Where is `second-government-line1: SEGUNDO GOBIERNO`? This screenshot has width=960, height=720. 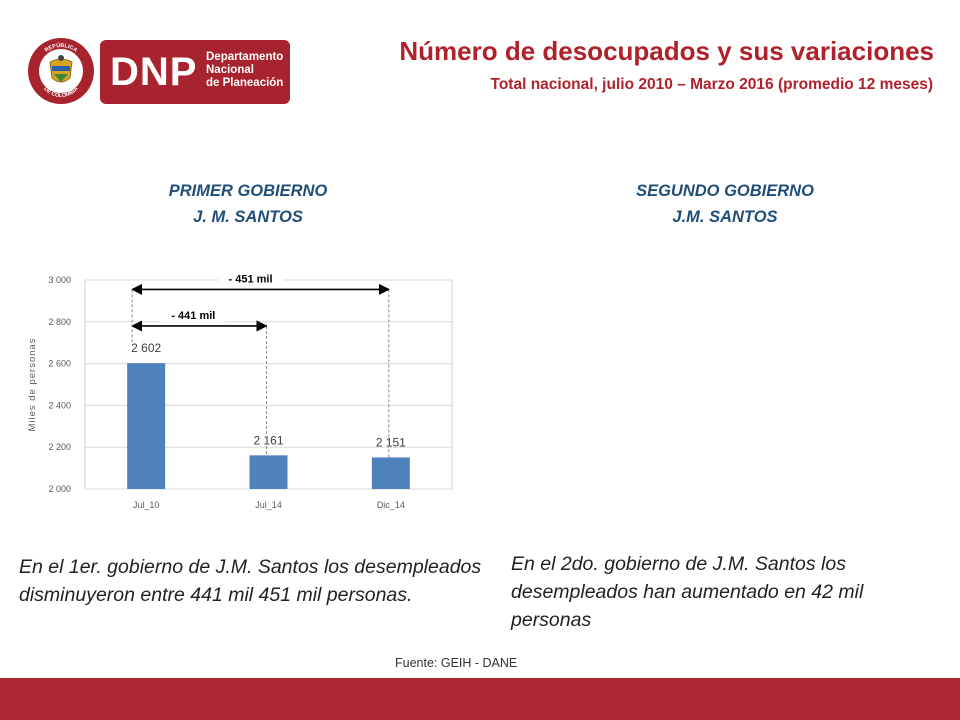
second-government-line1: SEGUNDO GOBIERNO is located at coordinates (725, 191).